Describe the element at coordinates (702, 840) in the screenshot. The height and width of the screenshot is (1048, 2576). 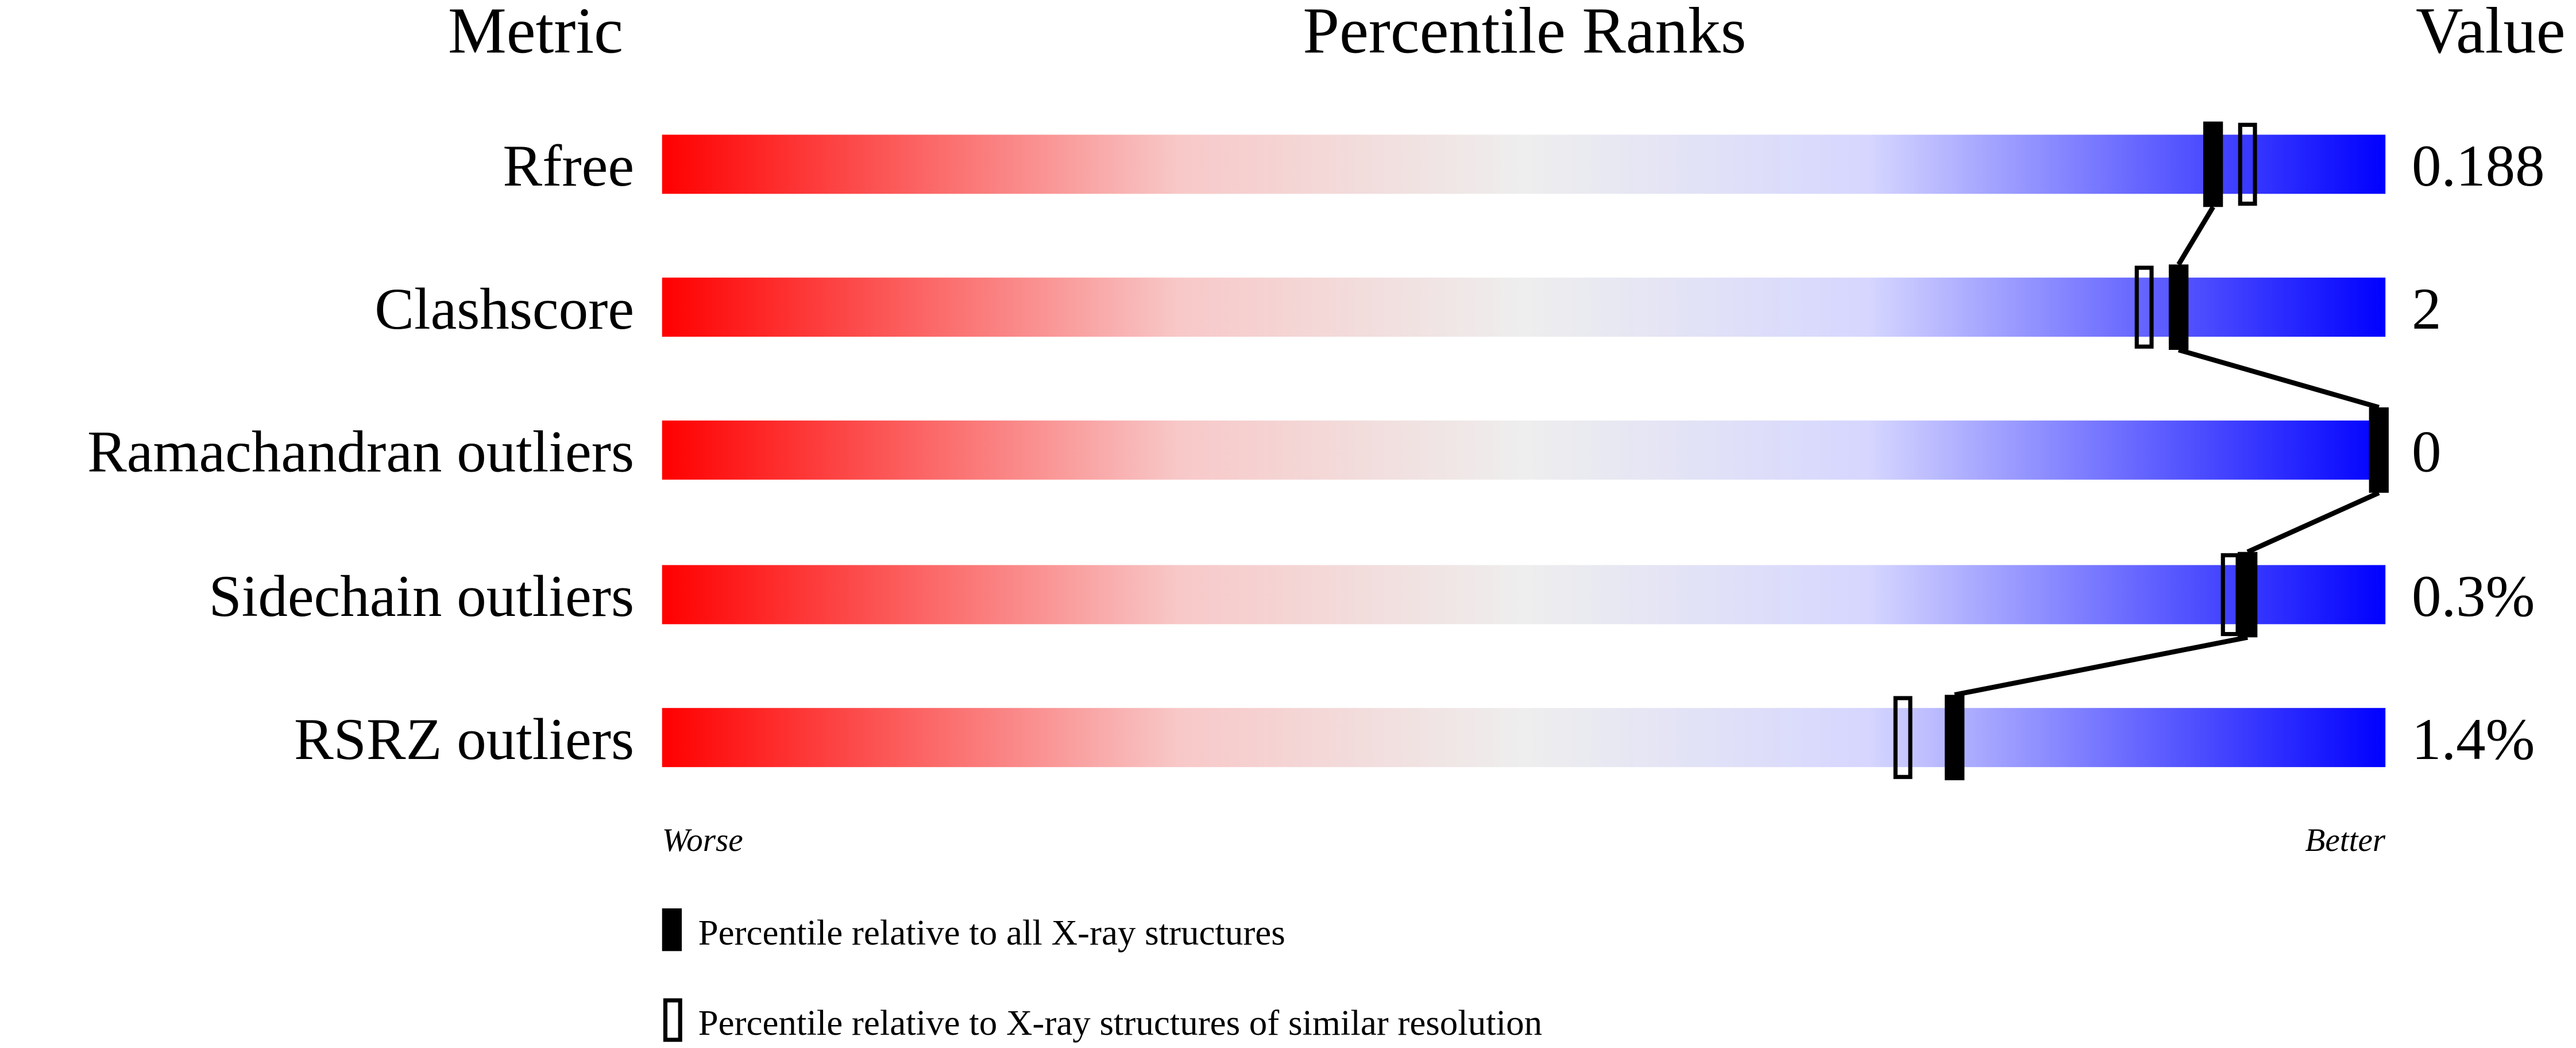
I see `axis-label-worse: Worse` at that location.